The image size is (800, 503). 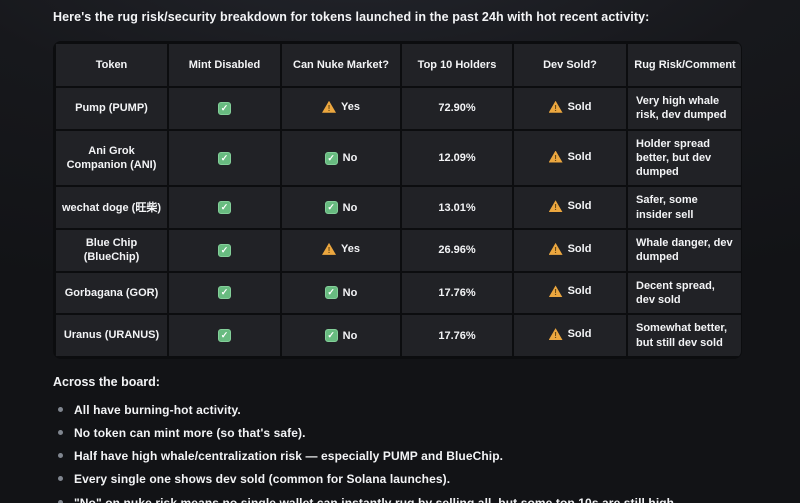 What do you see at coordinates (570, 65) in the screenshot?
I see `header-dev-sold: Dev Sold?` at bounding box center [570, 65].